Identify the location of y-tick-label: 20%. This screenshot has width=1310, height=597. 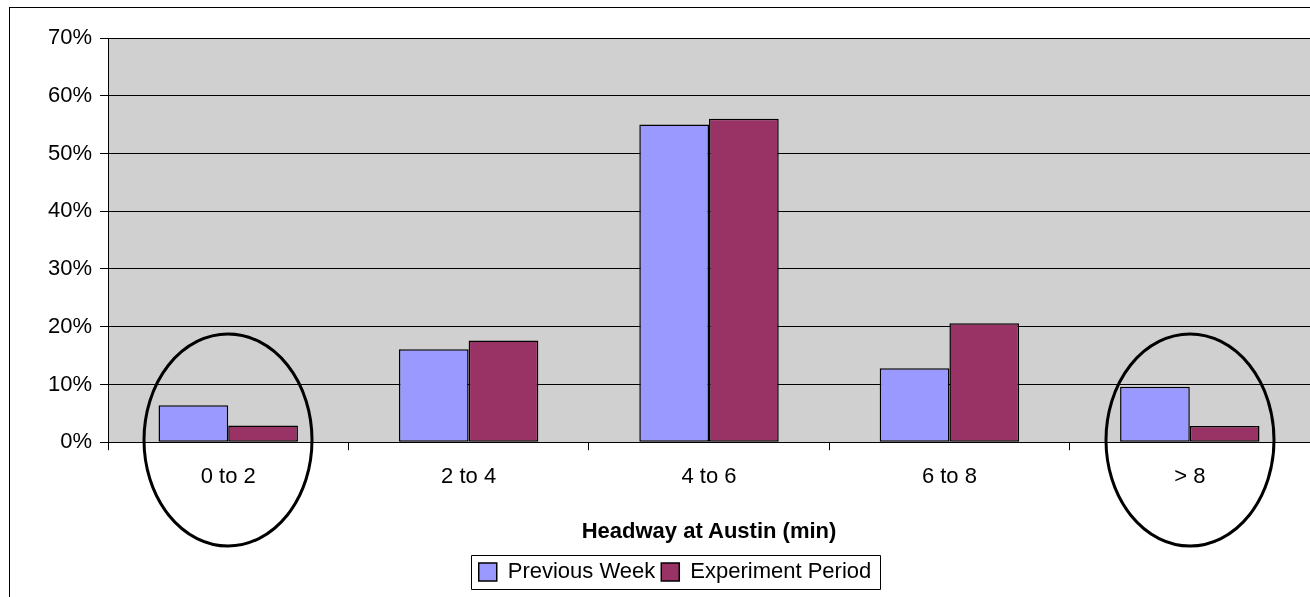
(70, 325).